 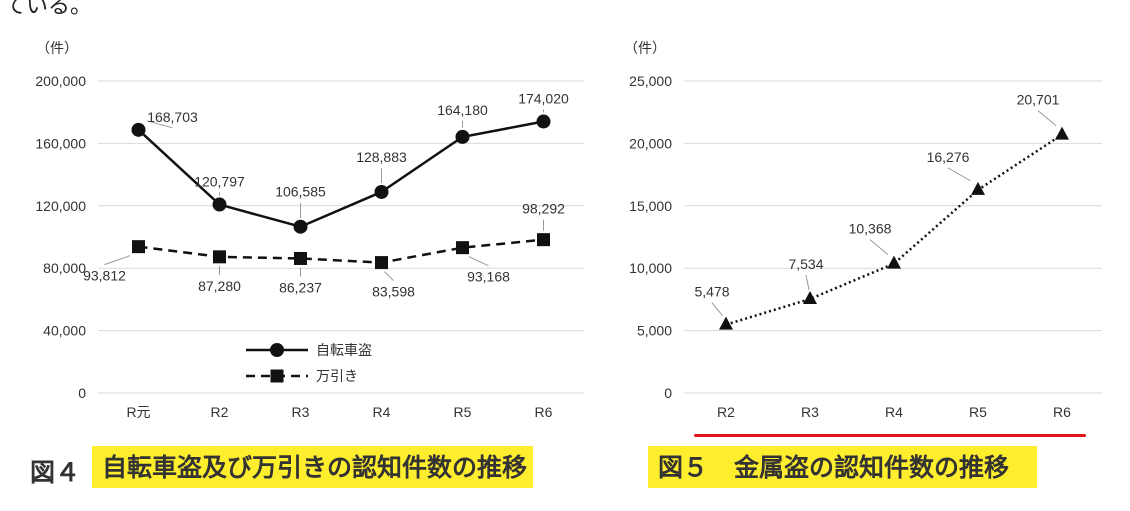 I want to click on fig5-y-tick-label: 20,000, so click(x=650, y=143).